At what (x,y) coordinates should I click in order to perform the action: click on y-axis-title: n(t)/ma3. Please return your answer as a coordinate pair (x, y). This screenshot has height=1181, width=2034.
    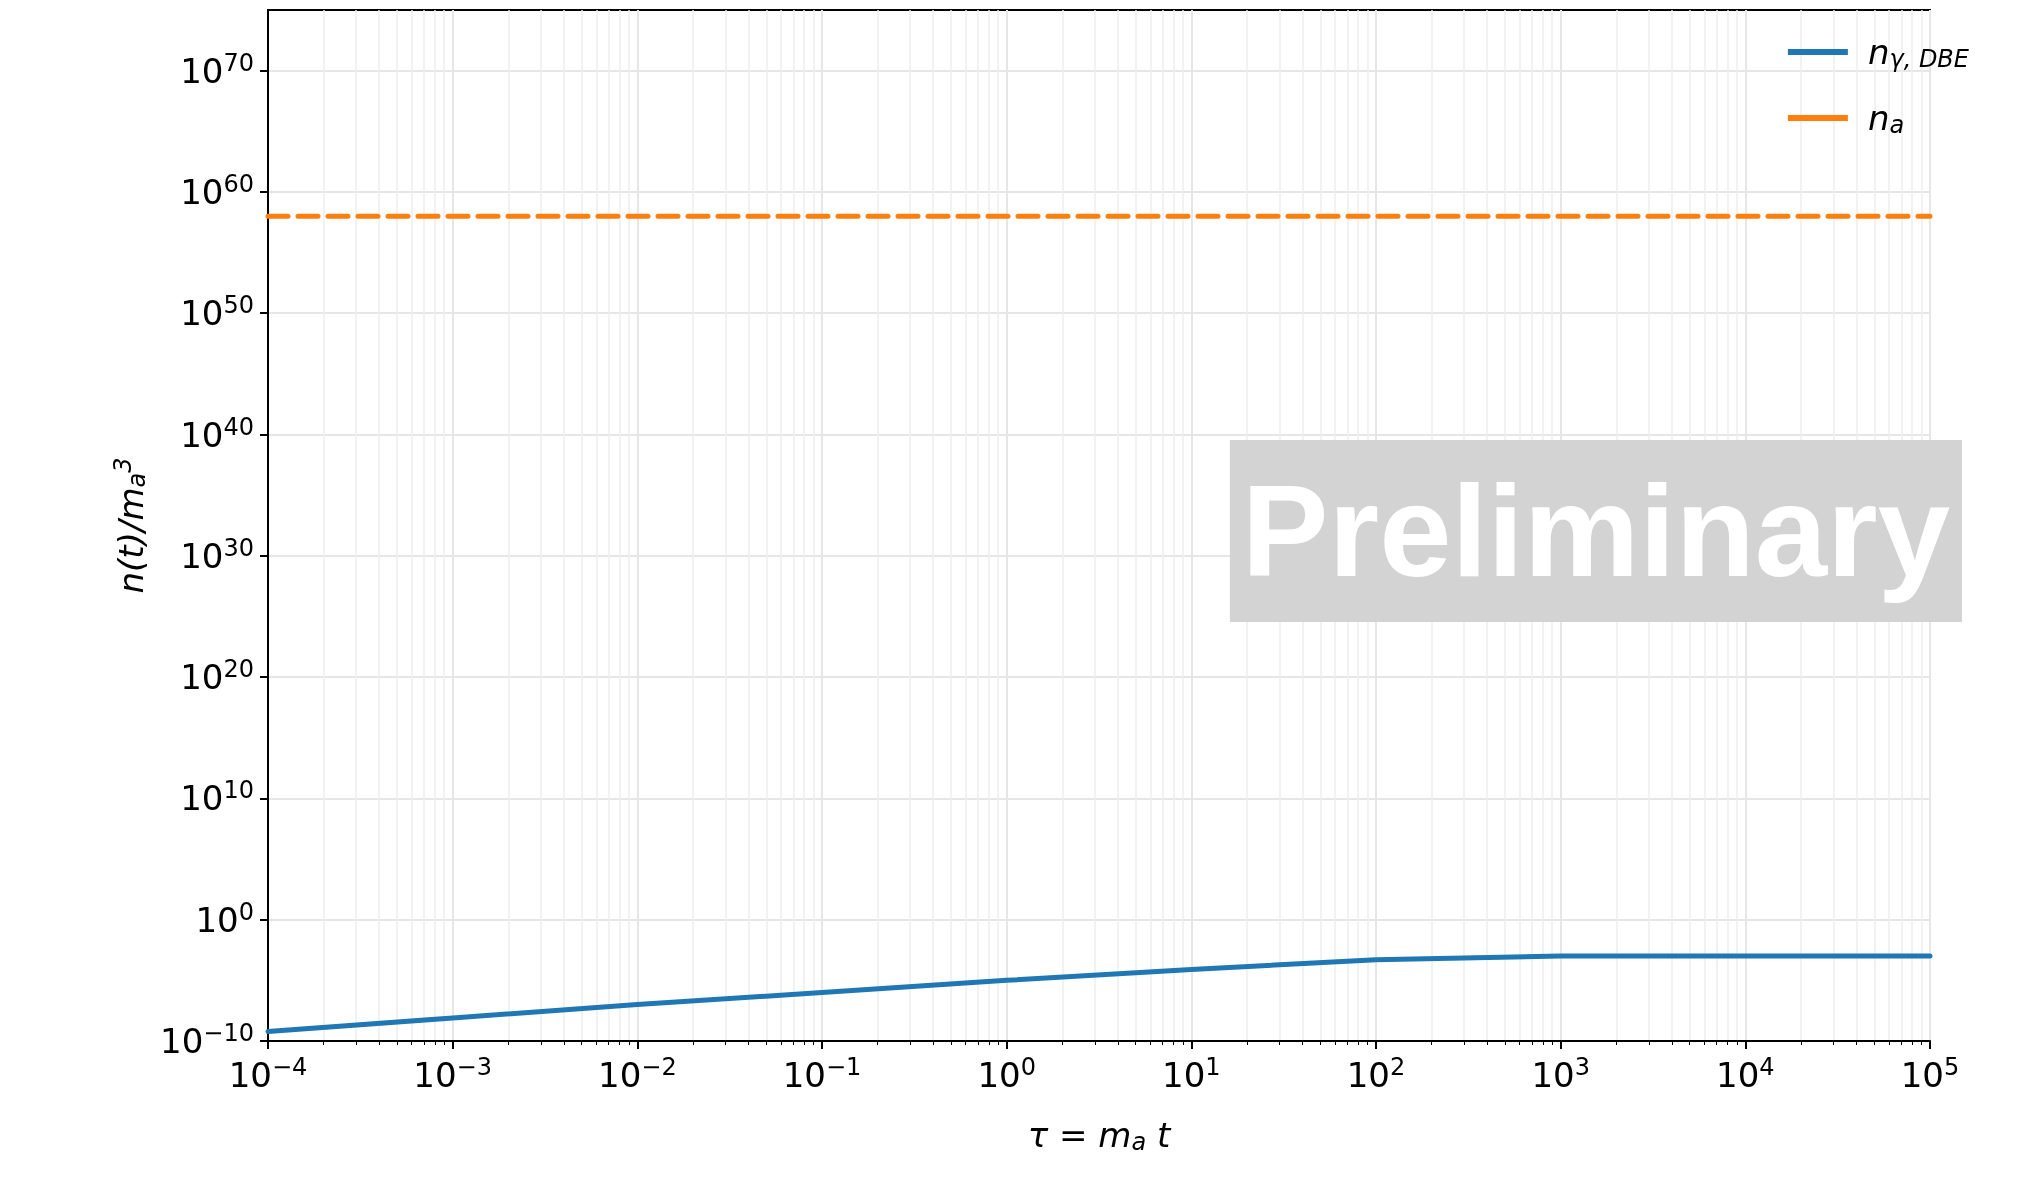
    Looking at the image, I should click on (130, 525).